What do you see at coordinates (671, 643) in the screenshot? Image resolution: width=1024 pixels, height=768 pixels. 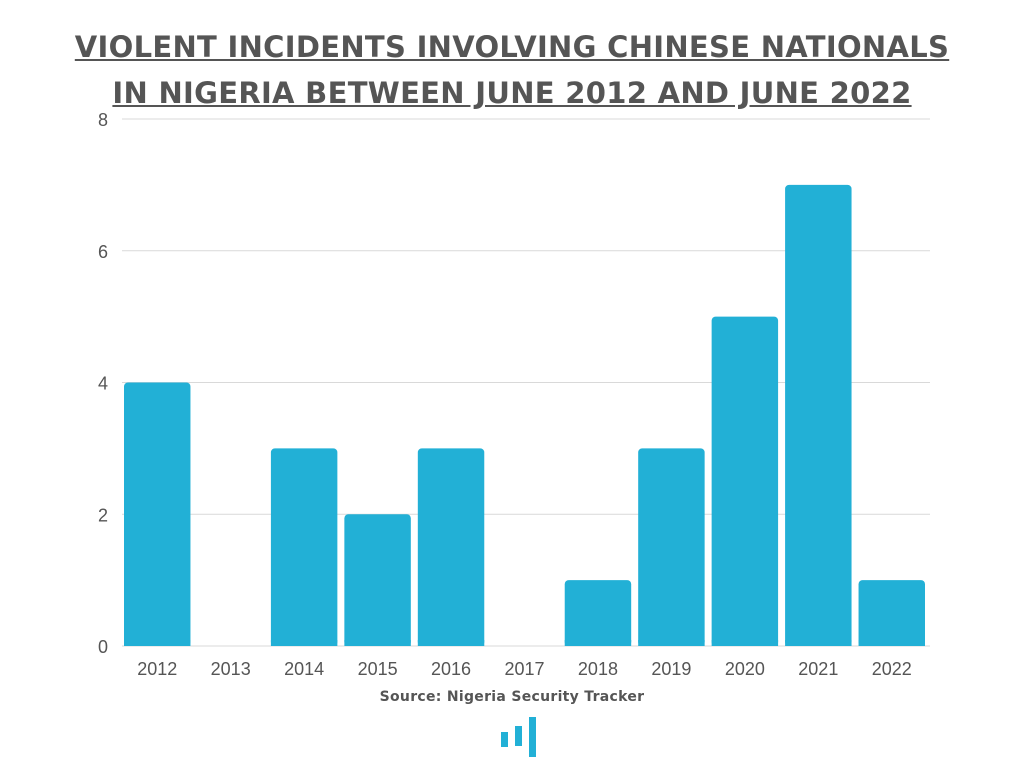 I see `bar-base-2019` at bounding box center [671, 643].